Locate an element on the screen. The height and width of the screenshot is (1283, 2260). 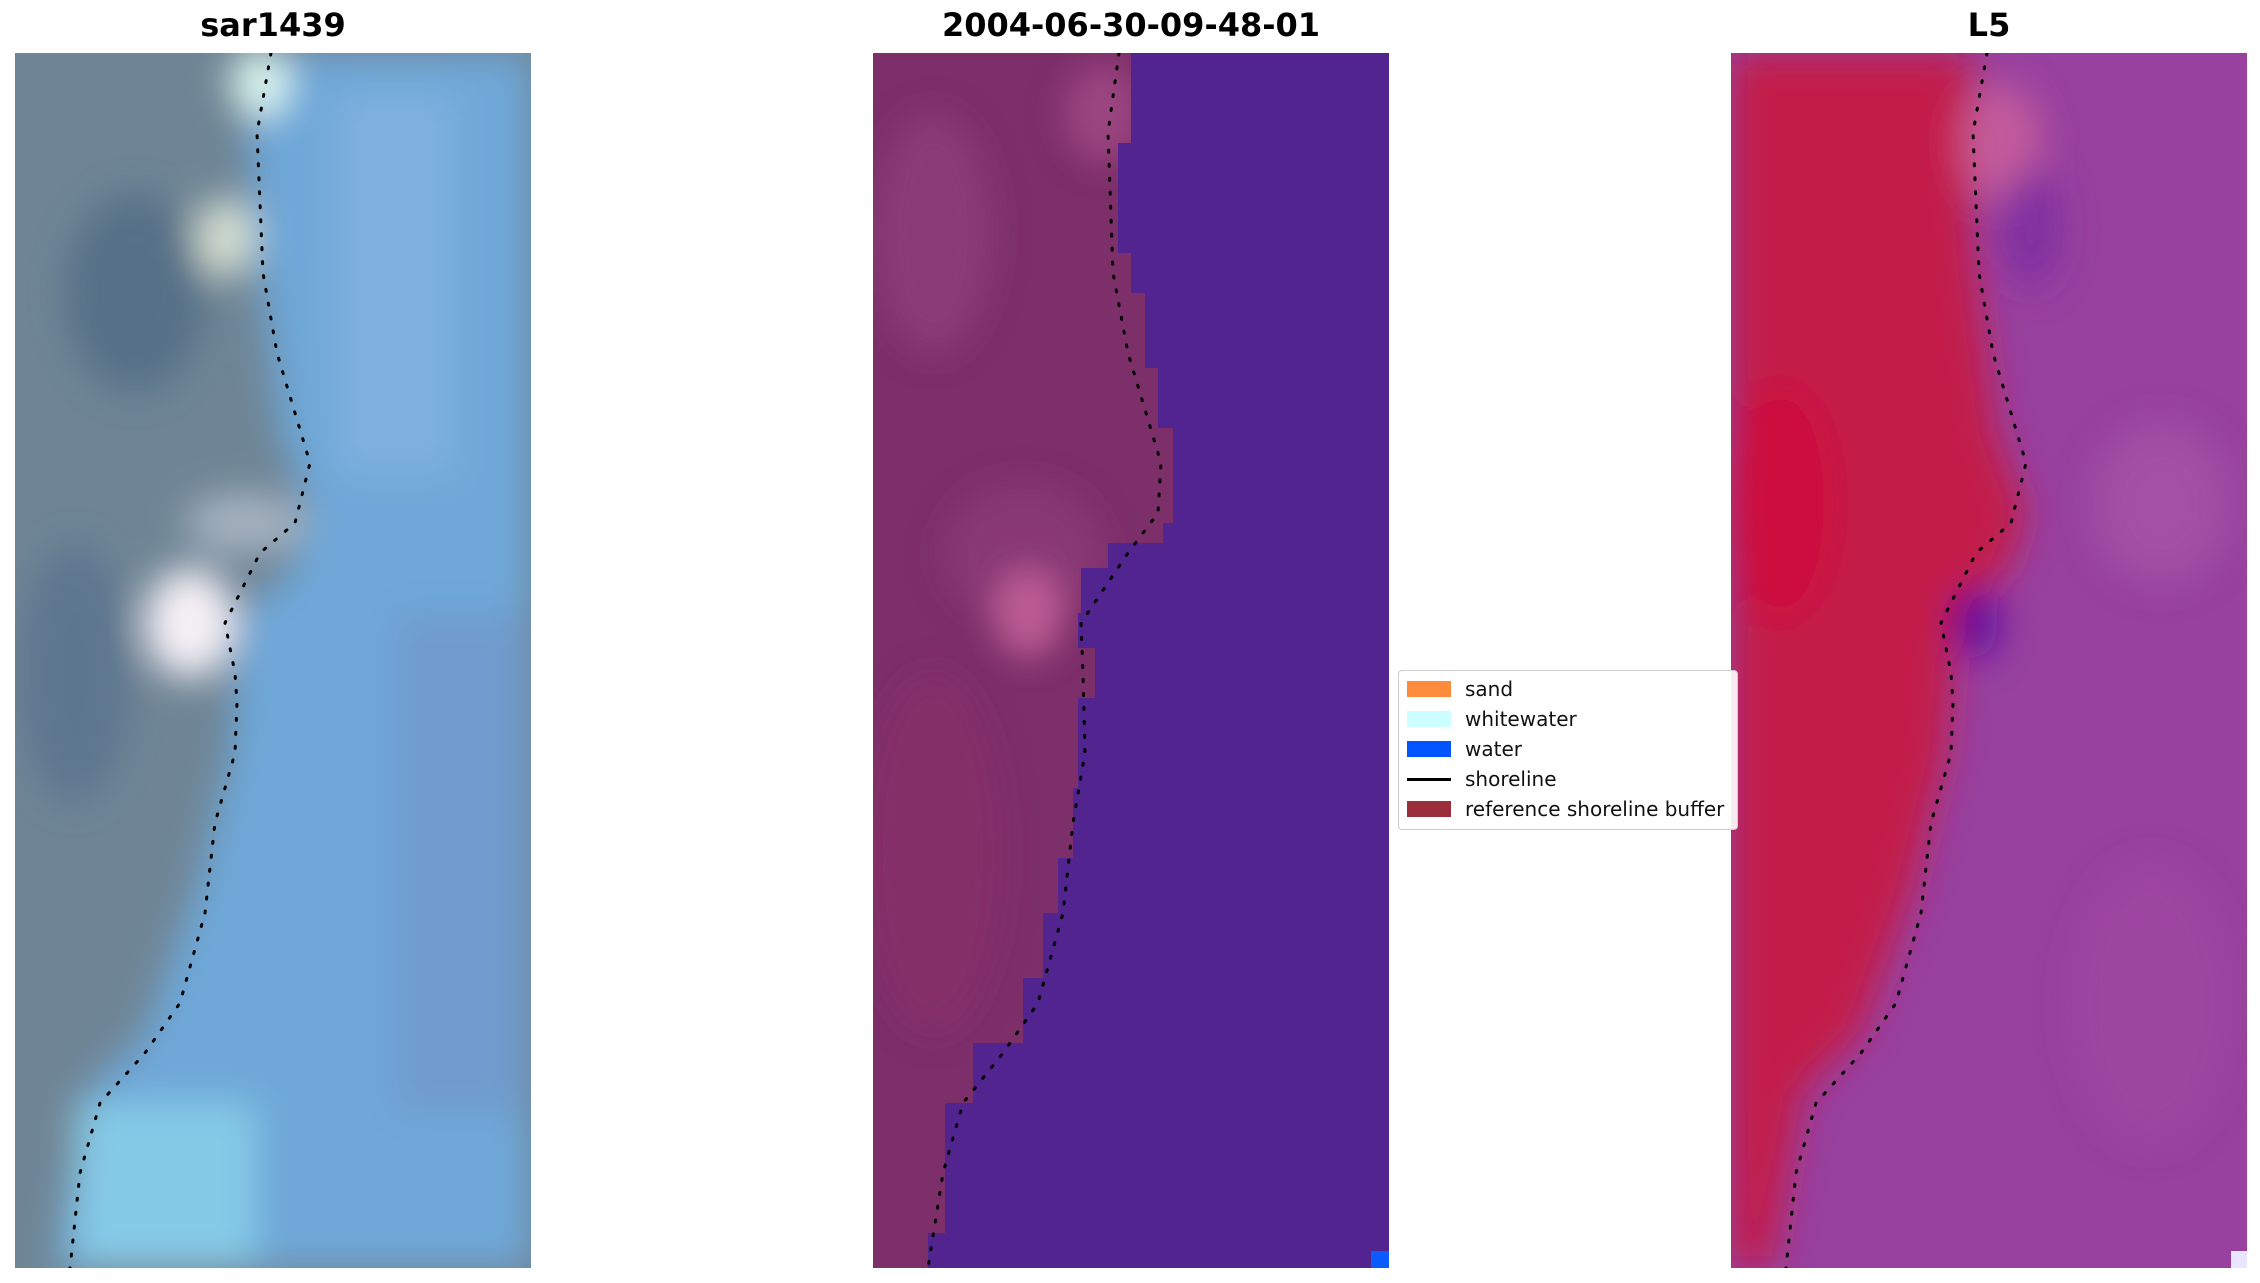
legend-item-reference-buffer: reference shoreline buffer is located at coordinates (1565, 809).